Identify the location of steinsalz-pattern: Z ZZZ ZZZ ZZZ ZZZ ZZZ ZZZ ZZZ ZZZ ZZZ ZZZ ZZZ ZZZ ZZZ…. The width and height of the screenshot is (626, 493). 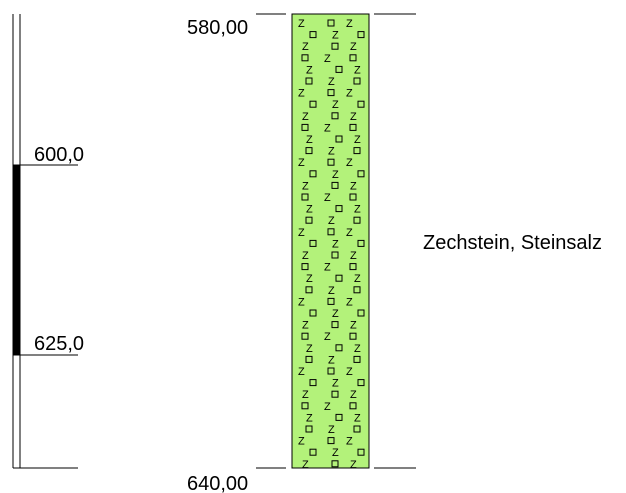
(331, 244).